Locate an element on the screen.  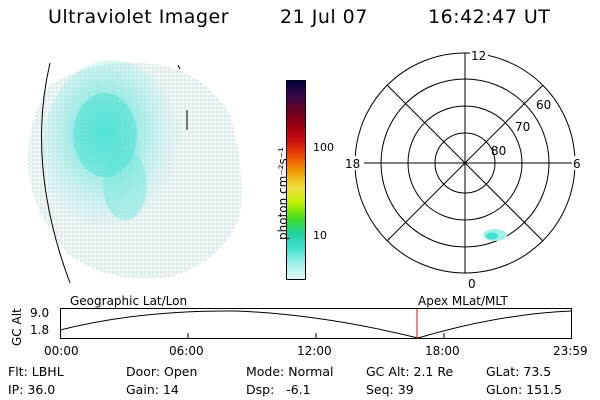
colorbar-unit-label: photon cm⁻²s⁻¹ is located at coordinates (283, 193).